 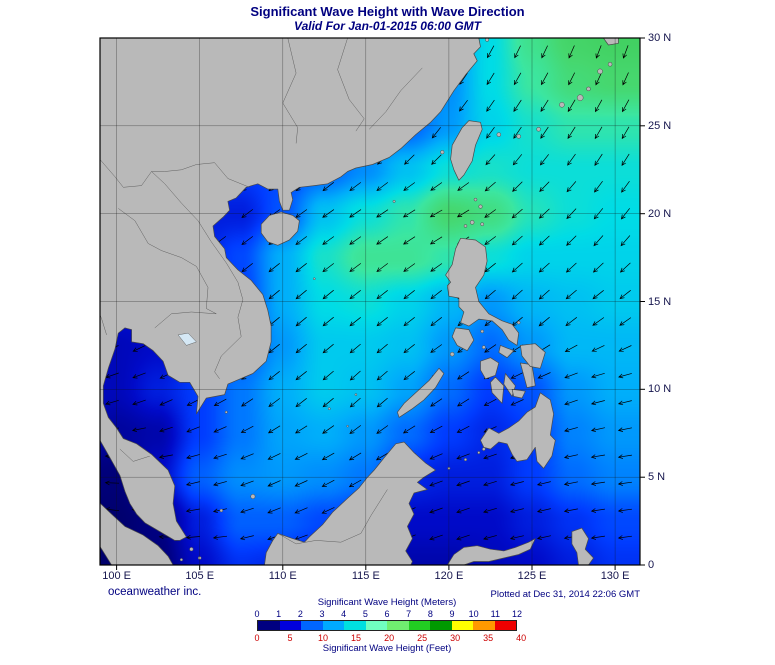 What do you see at coordinates (452, 614) in the screenshot?
I see `meters-tick-label: 9` at bounding box center [452, 614].